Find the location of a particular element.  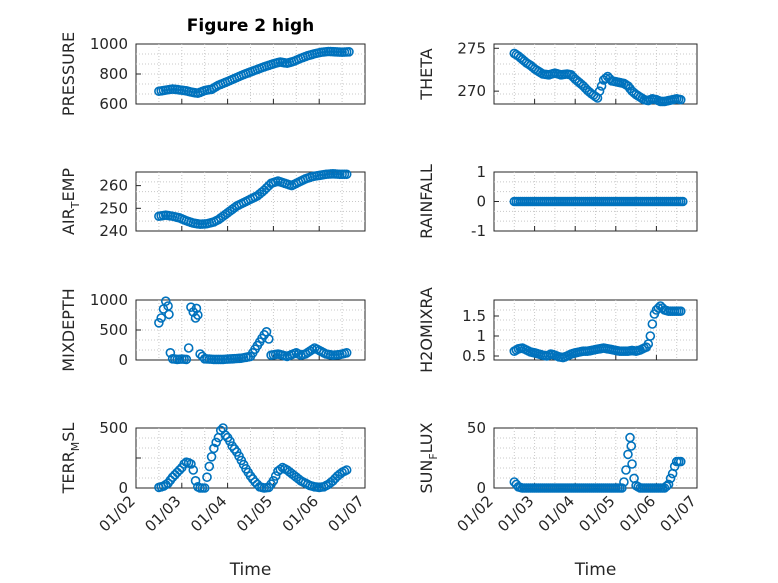

y-axis-label: H2OMIXRA is located at coordinates (426, 330).